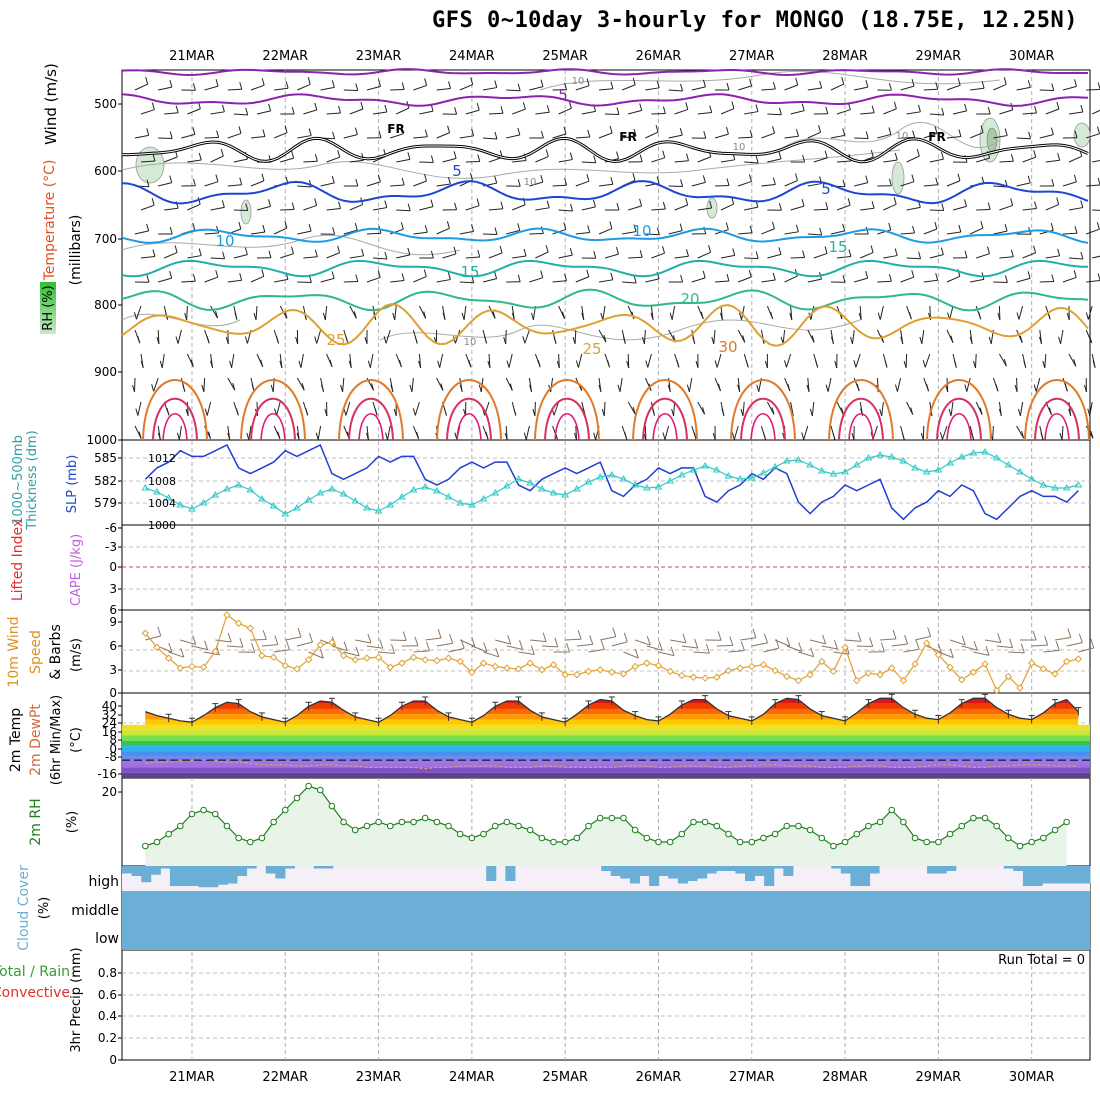 The width and height of the screenshot is (1100, 1100). Describe the element at coordinates (18, 560) in the screenshot. I see `ylabel-lifted-index: Lifted Index` at that location.